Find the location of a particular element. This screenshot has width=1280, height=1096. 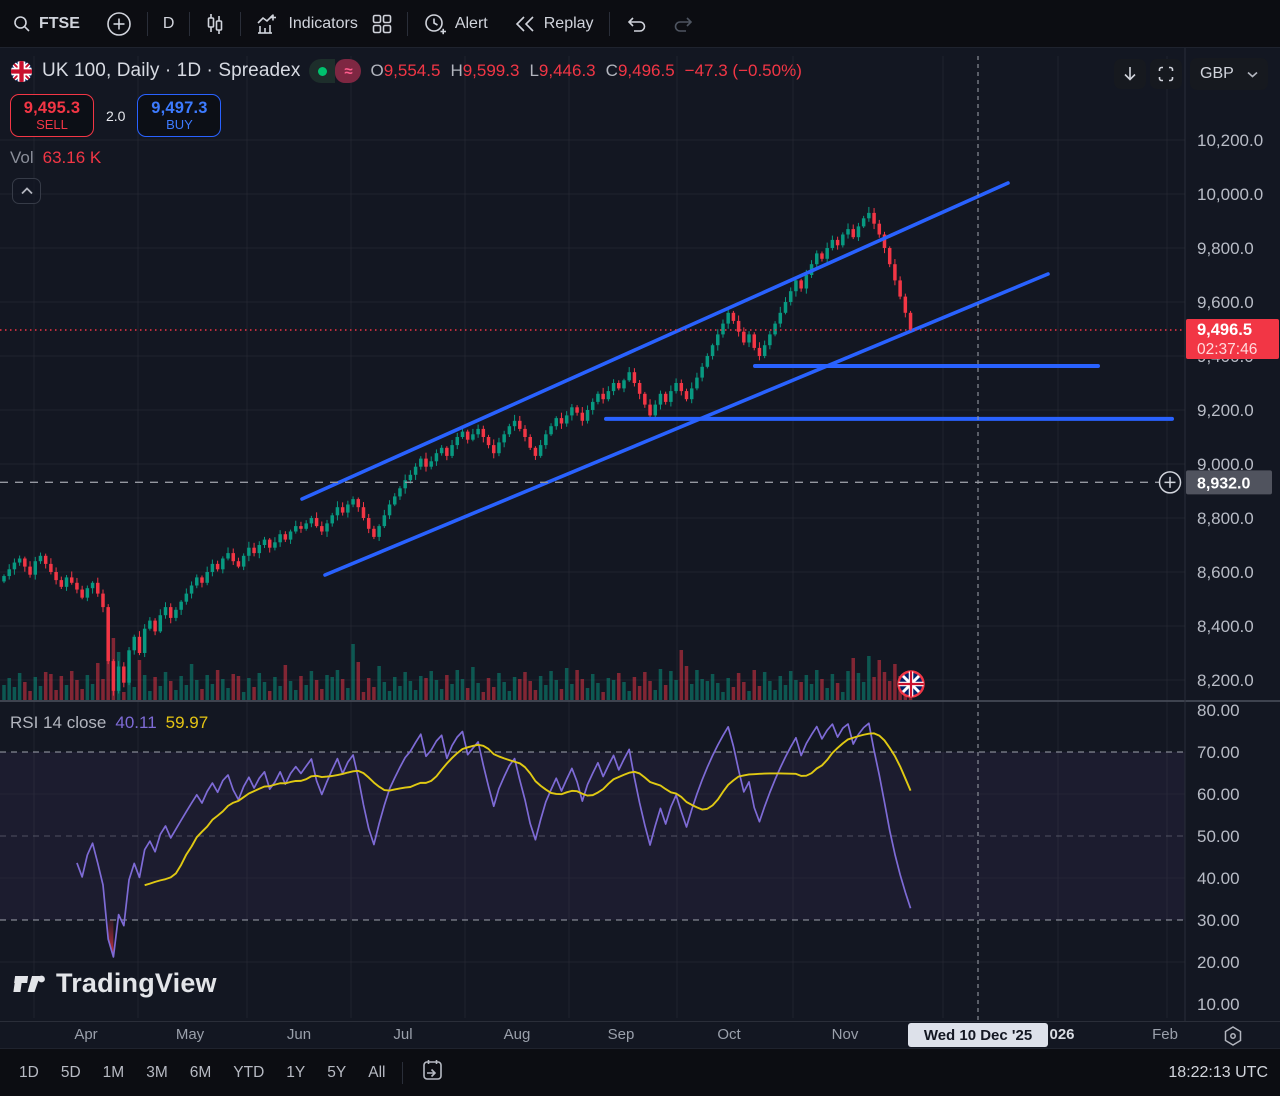

axis-tick-label: 30.00 is located at coordinates (1218, 920).